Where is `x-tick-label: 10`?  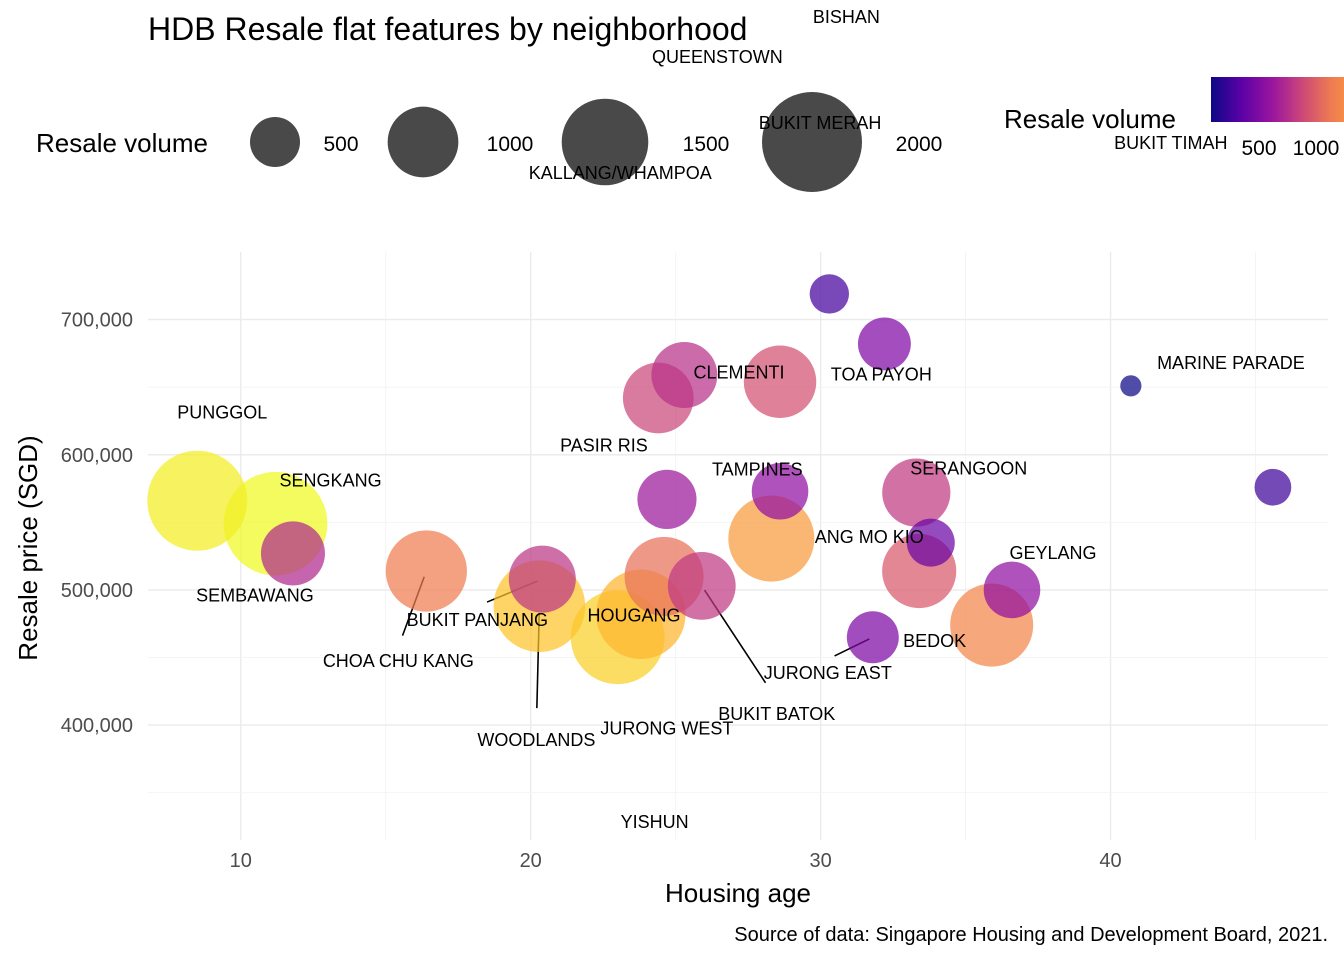
x-tick-label: 10 is located at coordinates (241, 861).